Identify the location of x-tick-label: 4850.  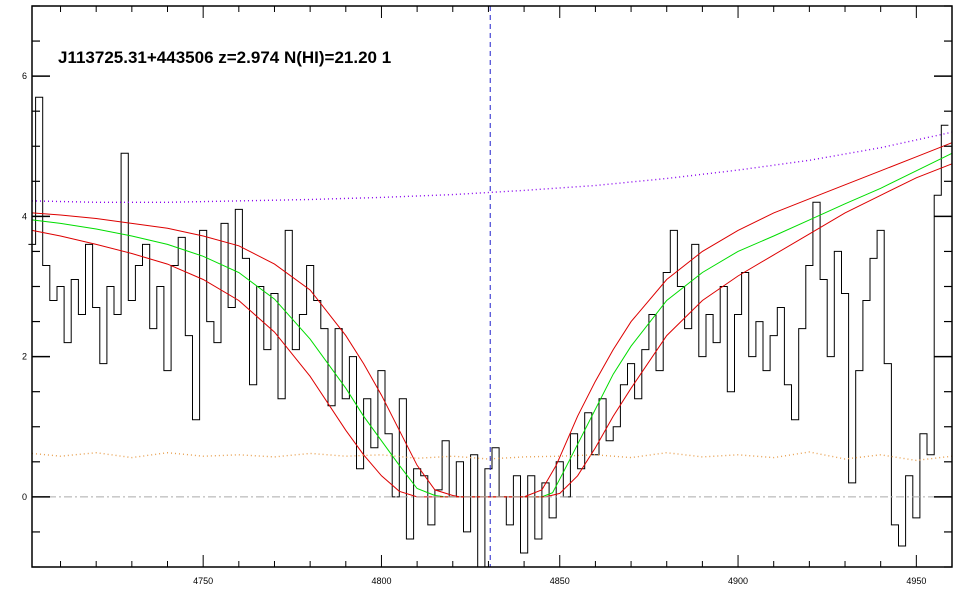
(560, 581).